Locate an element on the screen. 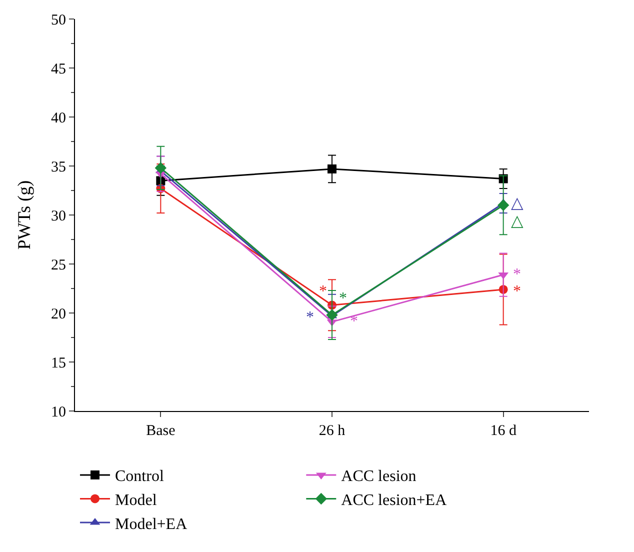 The height and width of the screenshot is (552, 634). x-tick-label: 16 d is located at coordinates (503, 431).